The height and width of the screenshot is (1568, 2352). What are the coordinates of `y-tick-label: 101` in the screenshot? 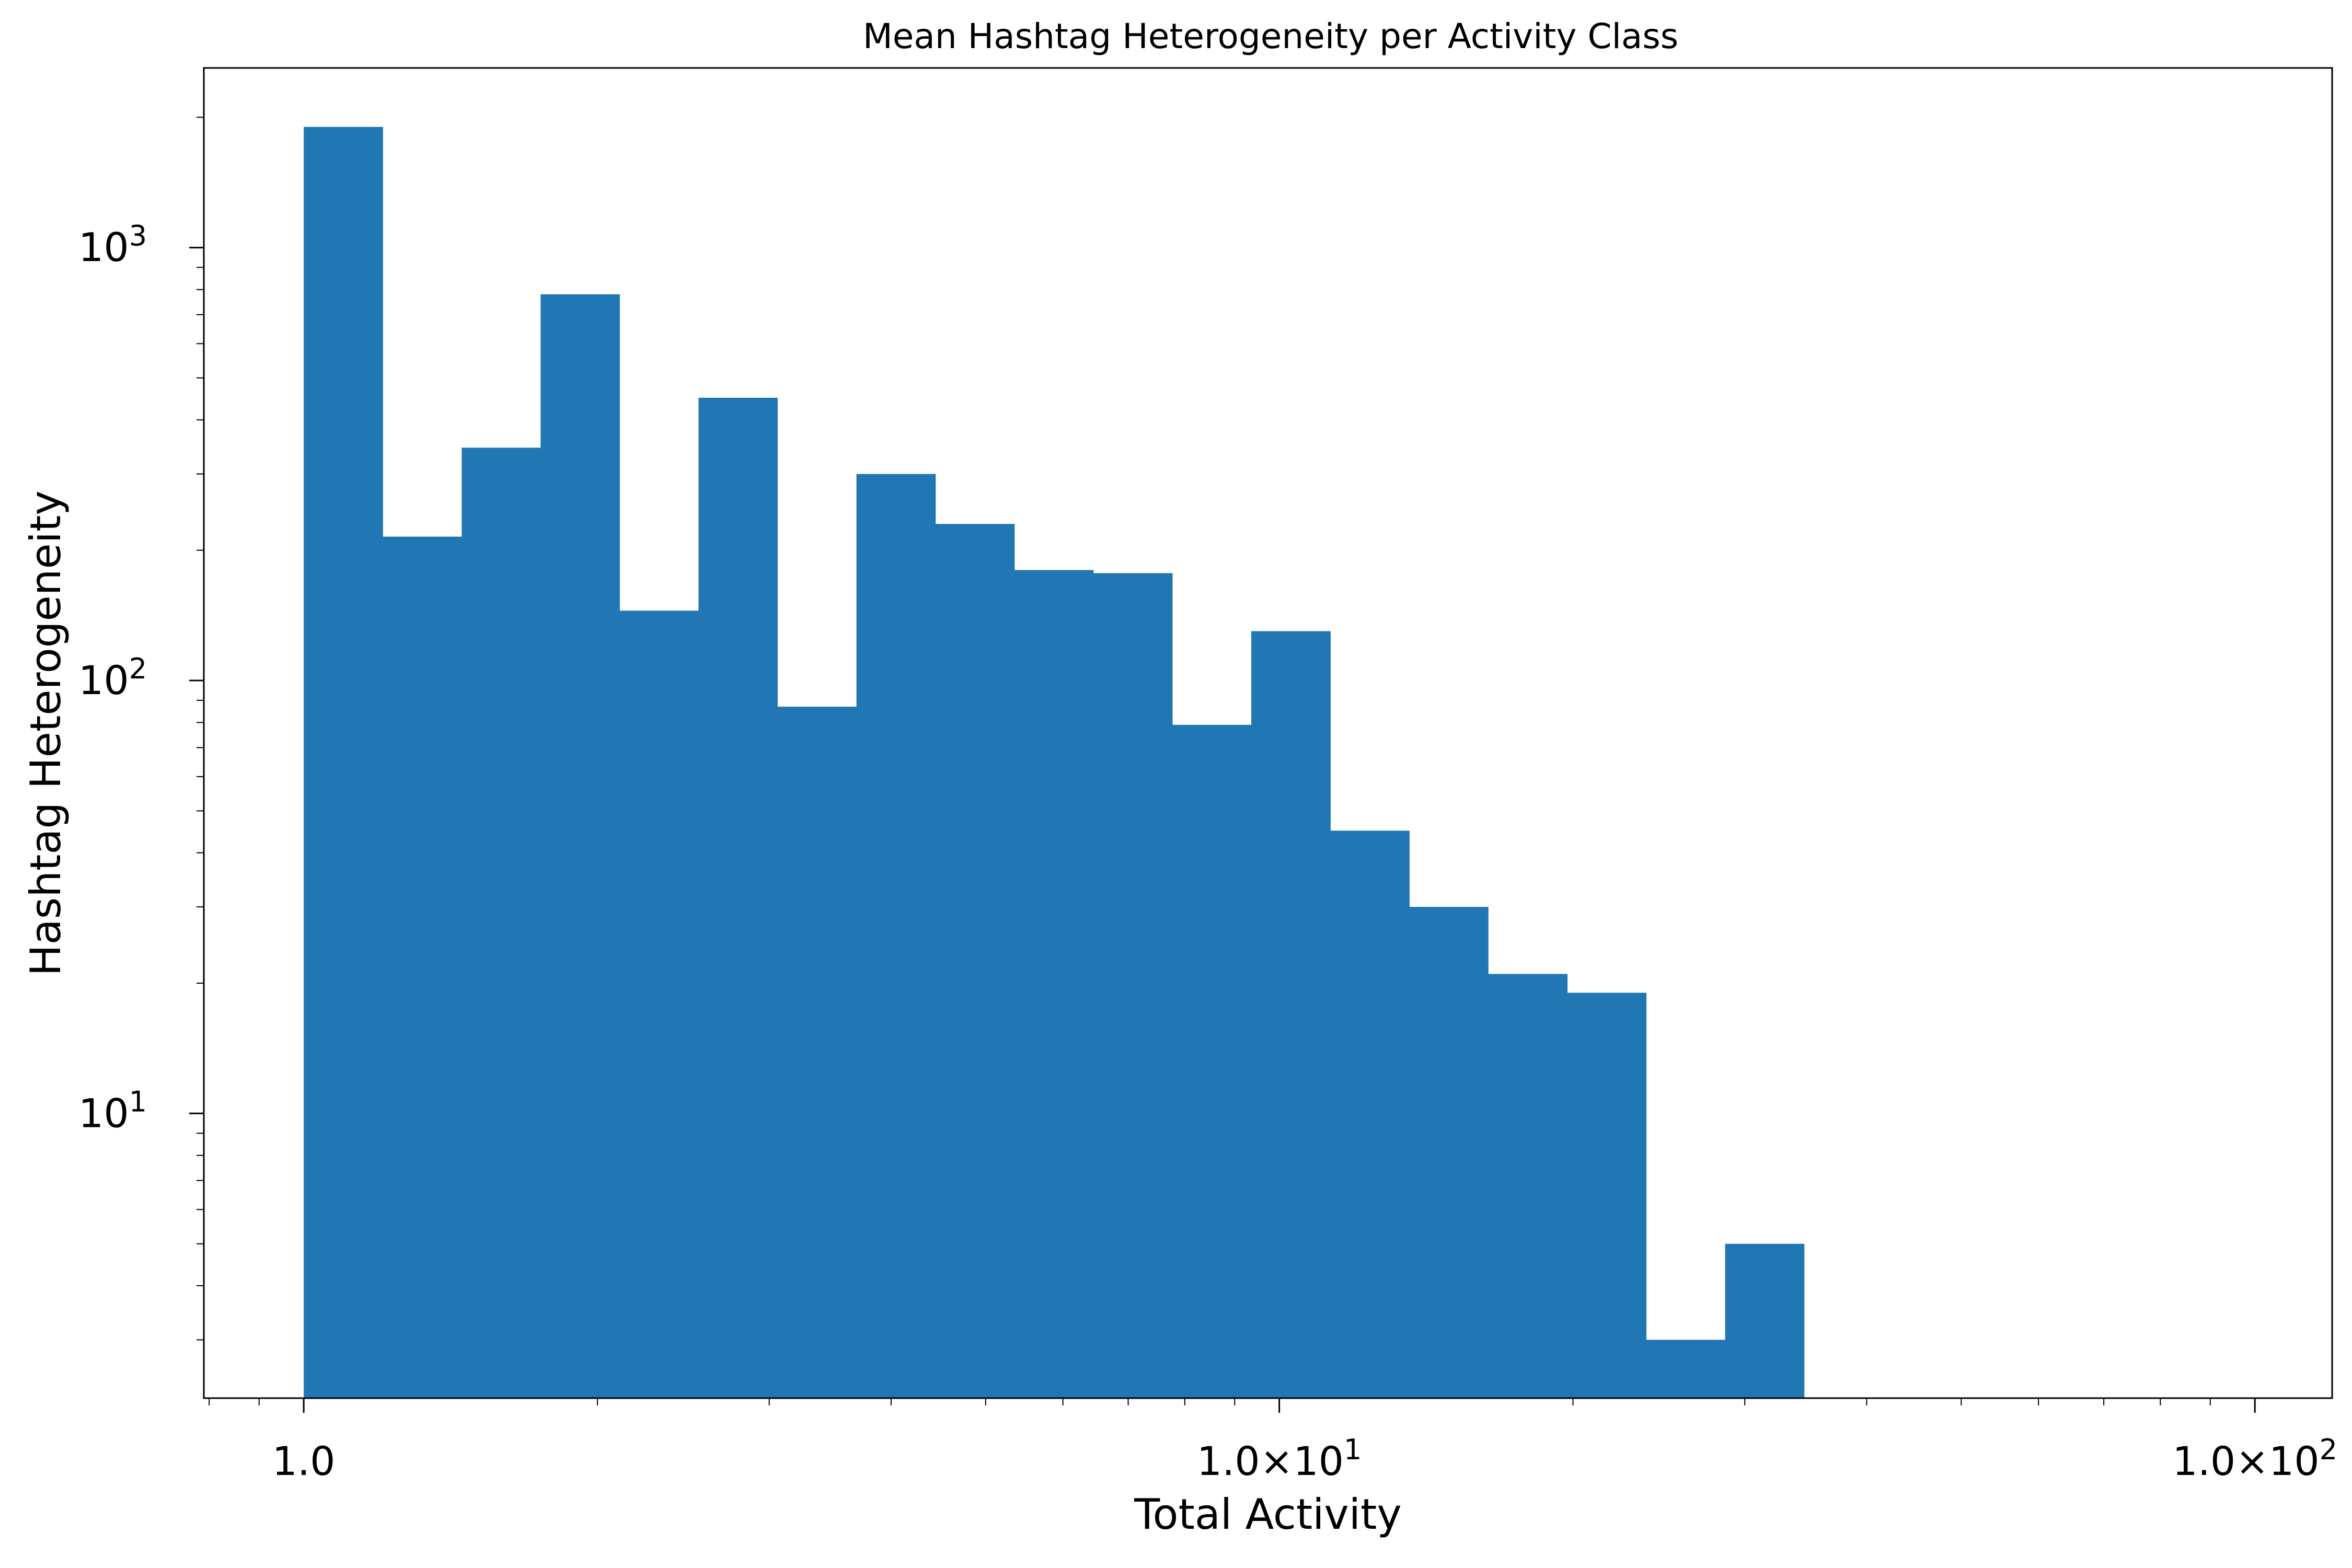 It's located at (112, 1110).